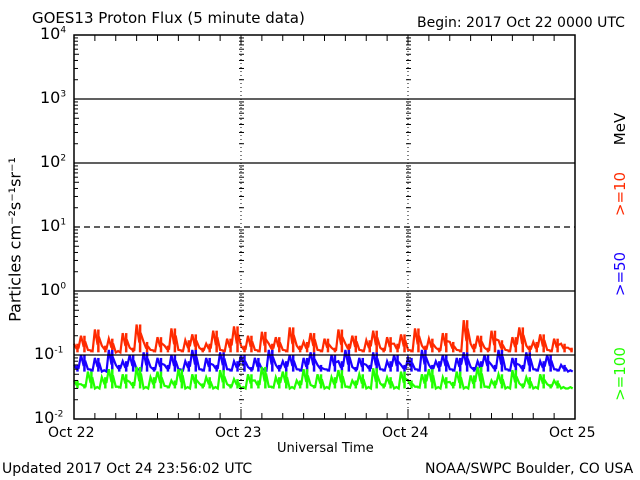 Image resolution: width=640 pixels, height=480 pixels. I want to click on x-tick-label: Oct 22, so click(71, 433).